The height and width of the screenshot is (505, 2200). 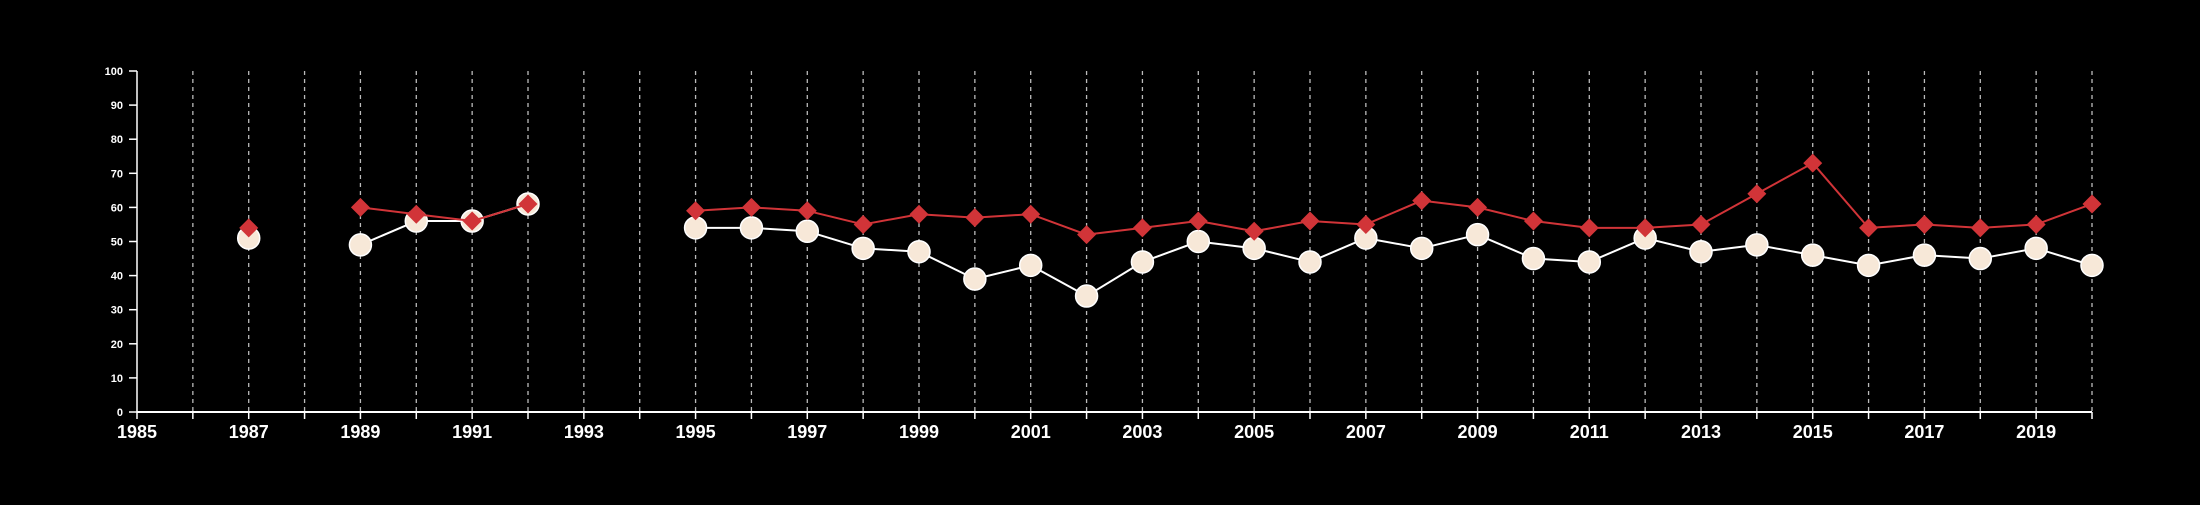 I want to click on x-tick-label: 2019, so click(x=2036, y=432).